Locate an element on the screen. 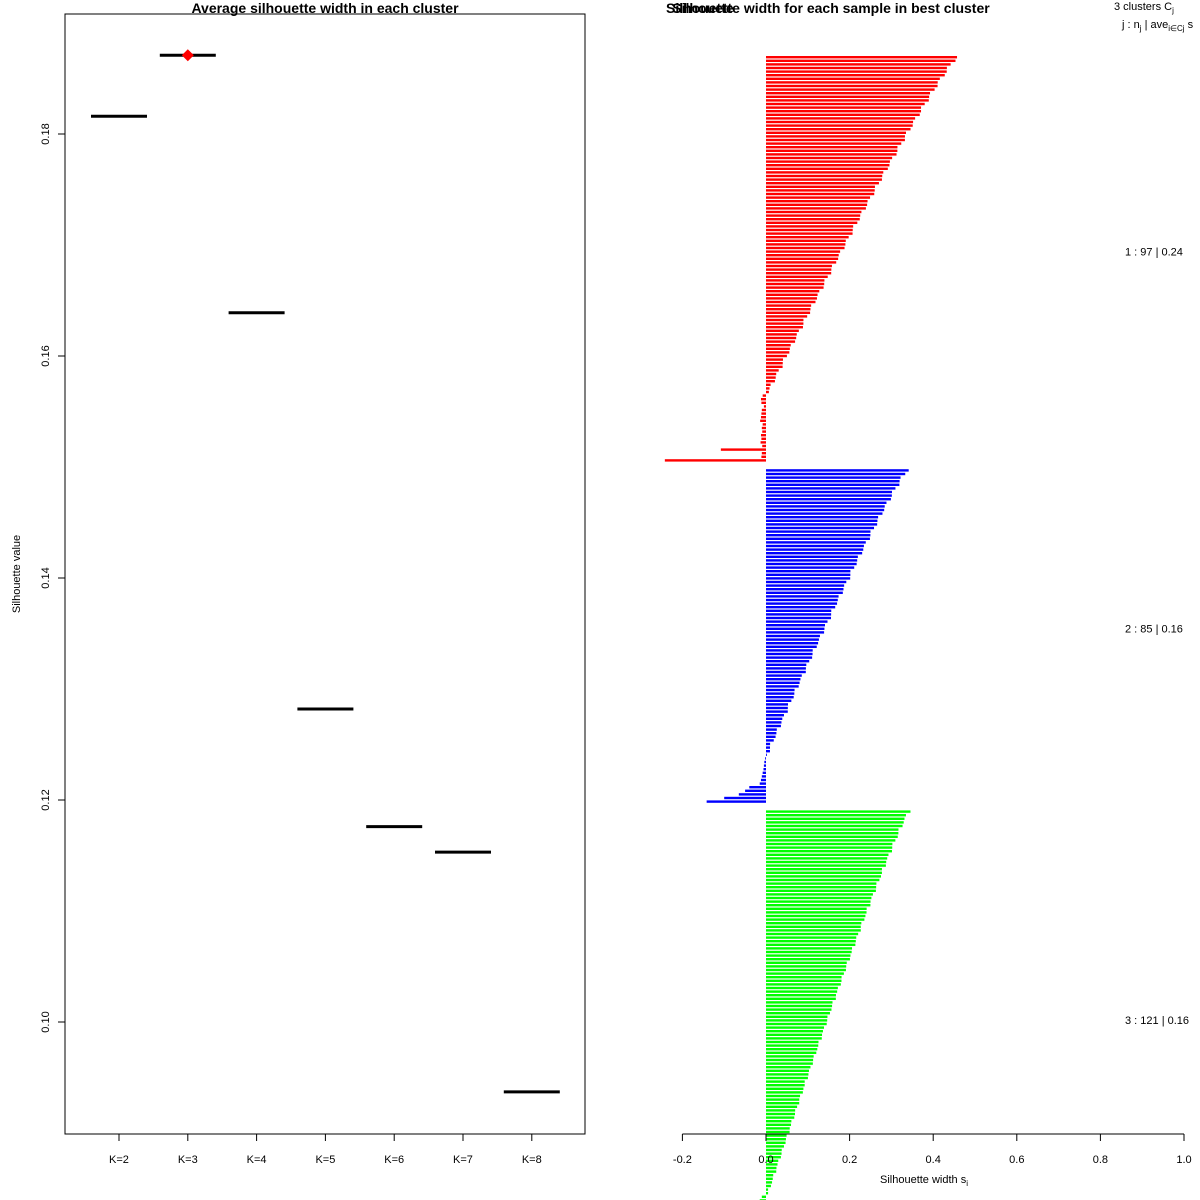 Image resolution: width=1200 pixels, height=1200 pixels. left-y-axis: 0.10 0.12 0.14 0.16 0.18 is located at coordinates (52, 578).